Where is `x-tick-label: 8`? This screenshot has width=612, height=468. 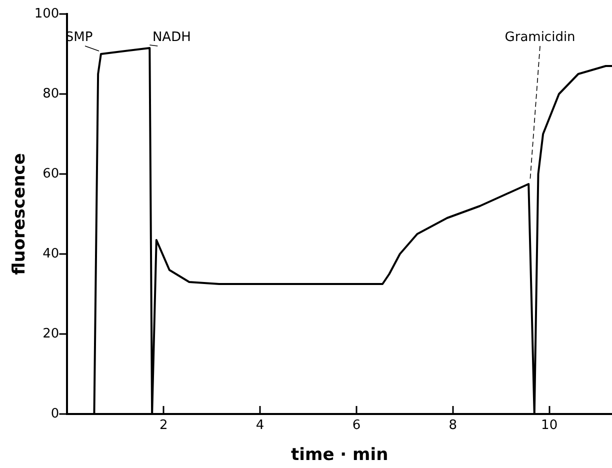
x-tick-label: 8 is located at coordinates (453, 426).